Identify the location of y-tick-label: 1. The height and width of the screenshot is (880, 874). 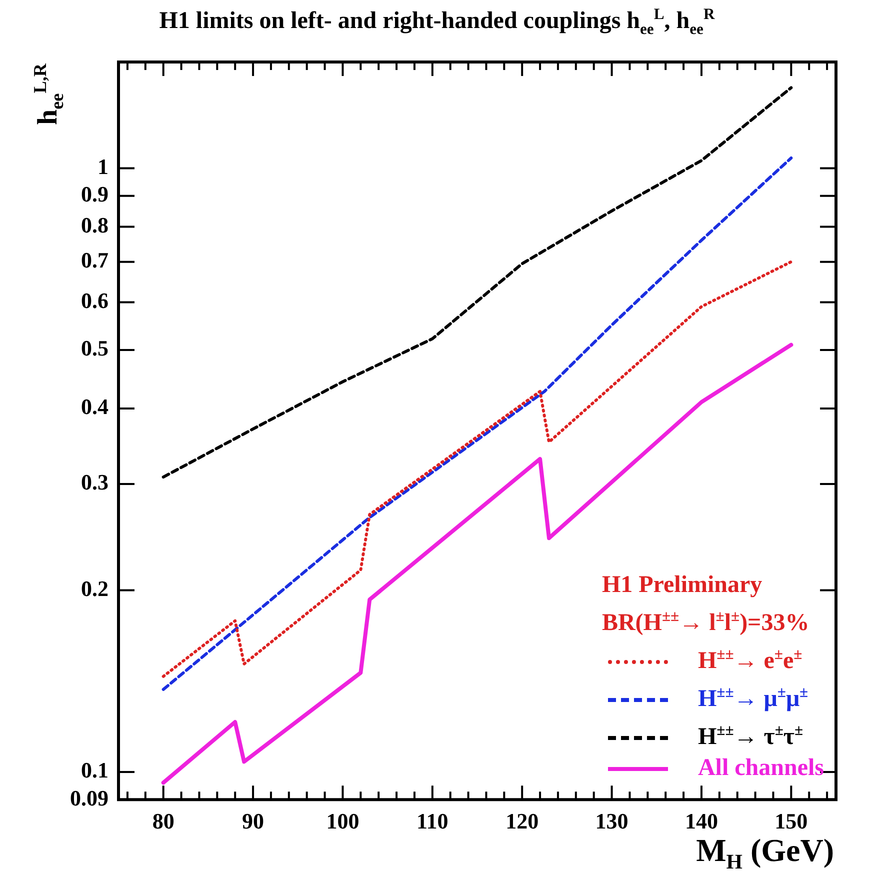
(103, 166).